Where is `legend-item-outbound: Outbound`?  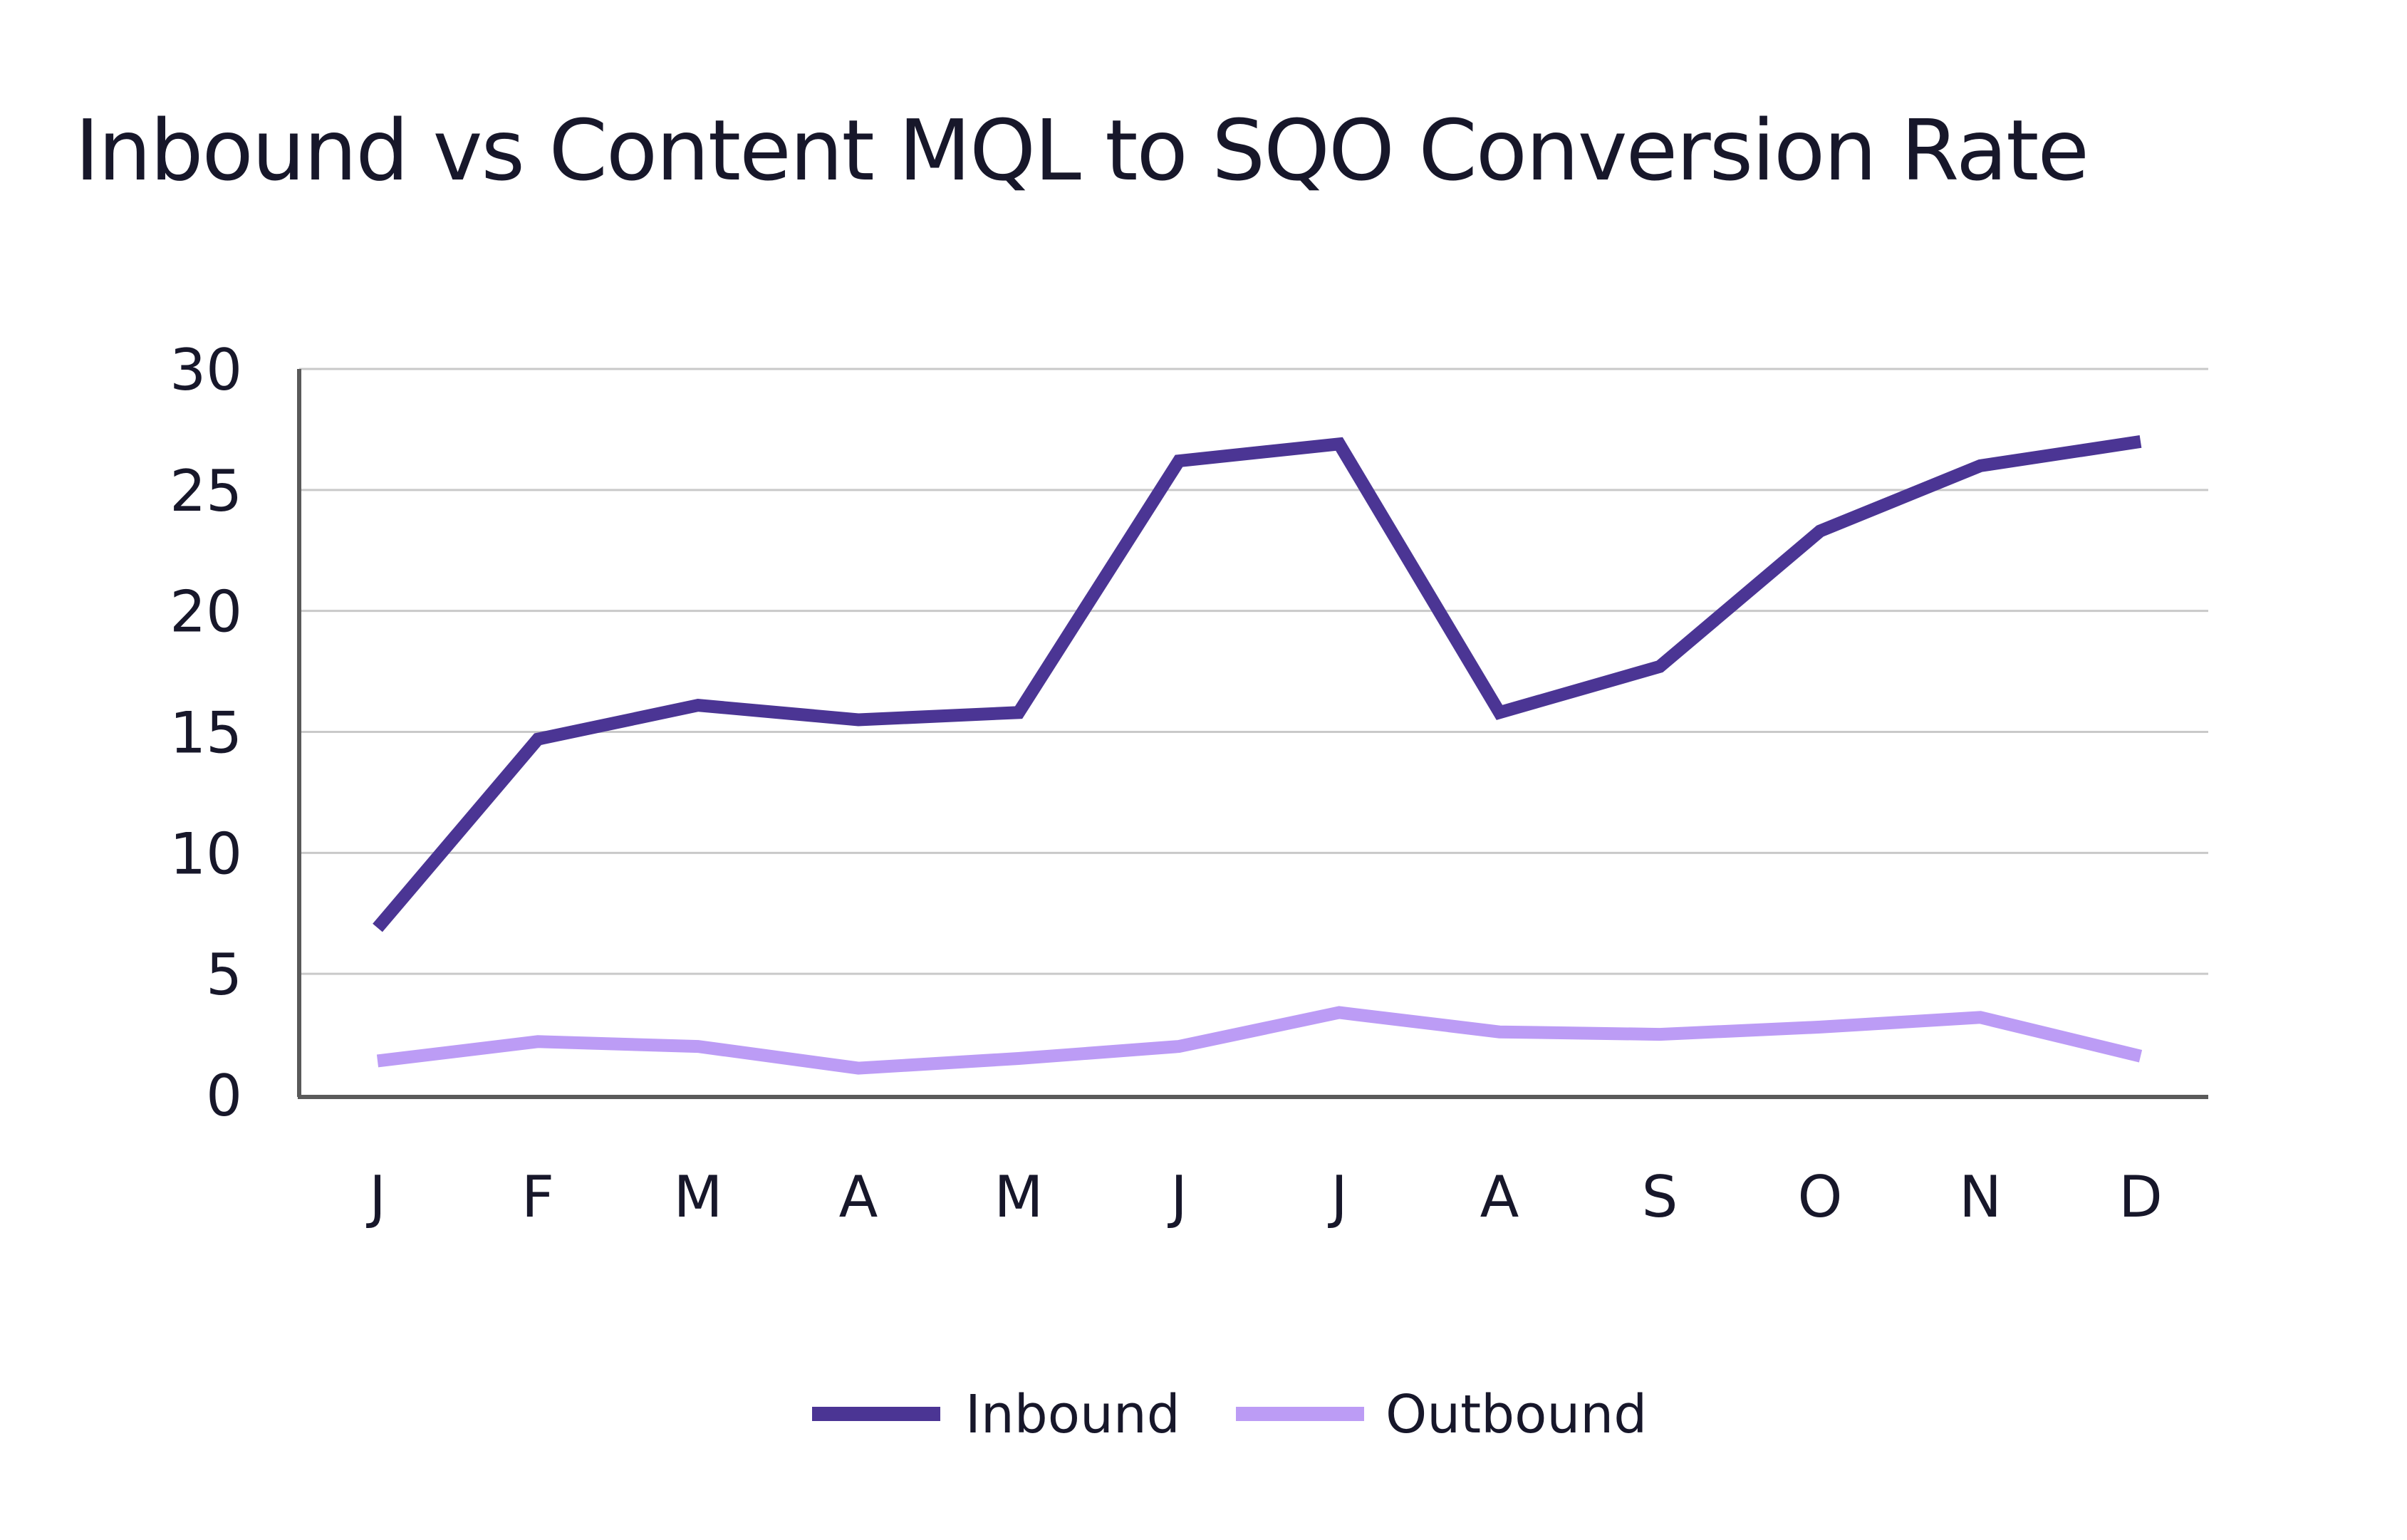 legend-item-outbound: Outbound is located at coordinates (1441, 1414).